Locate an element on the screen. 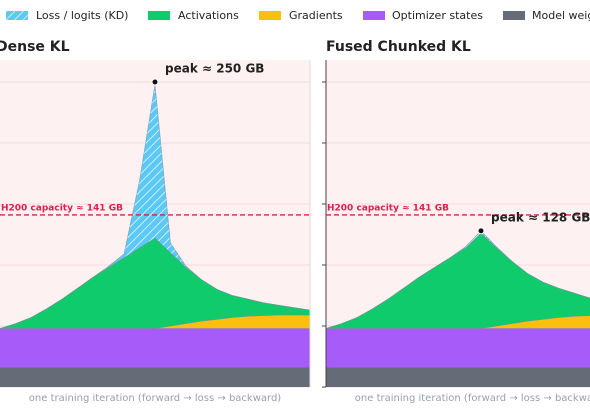  legend-label: Activations is located at coordinates (208, 15).